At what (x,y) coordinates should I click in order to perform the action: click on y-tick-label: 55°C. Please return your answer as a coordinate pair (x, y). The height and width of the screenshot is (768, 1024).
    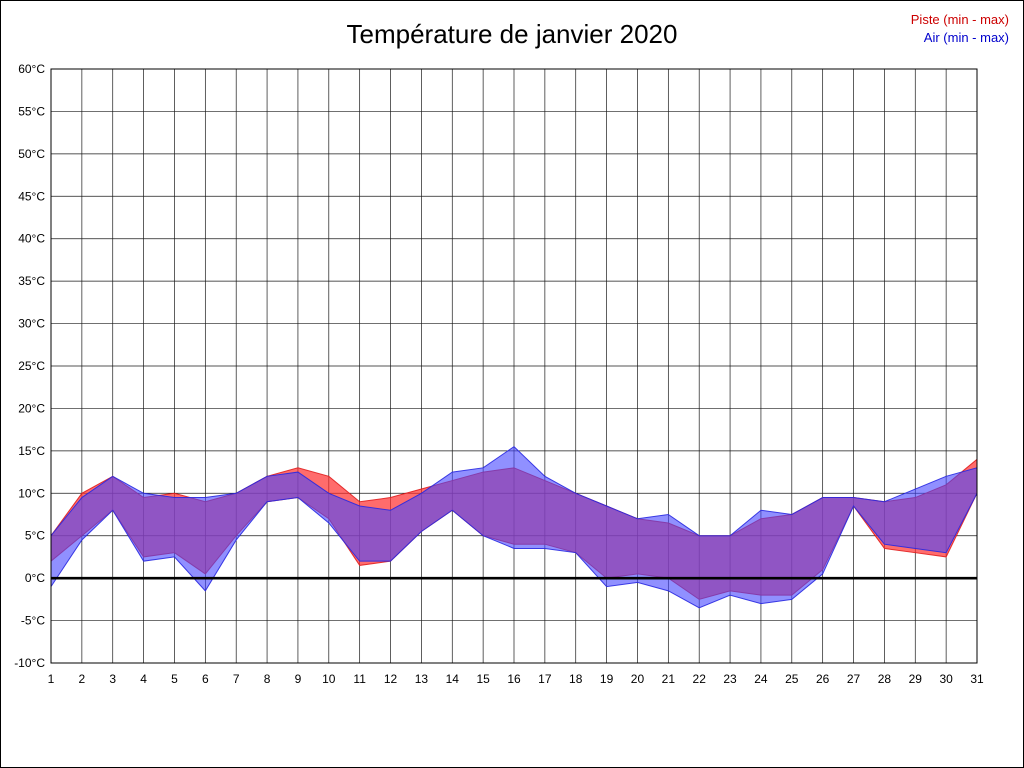
    Looking at the image, I should click on (31, 111).